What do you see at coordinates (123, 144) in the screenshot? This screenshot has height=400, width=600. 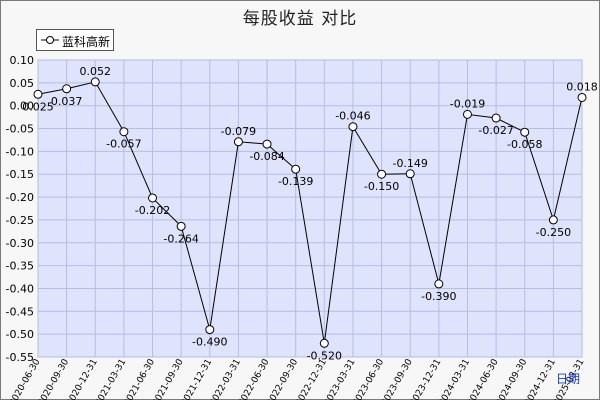 I see `data-label: -0.057` at bounding box center [123, 144].